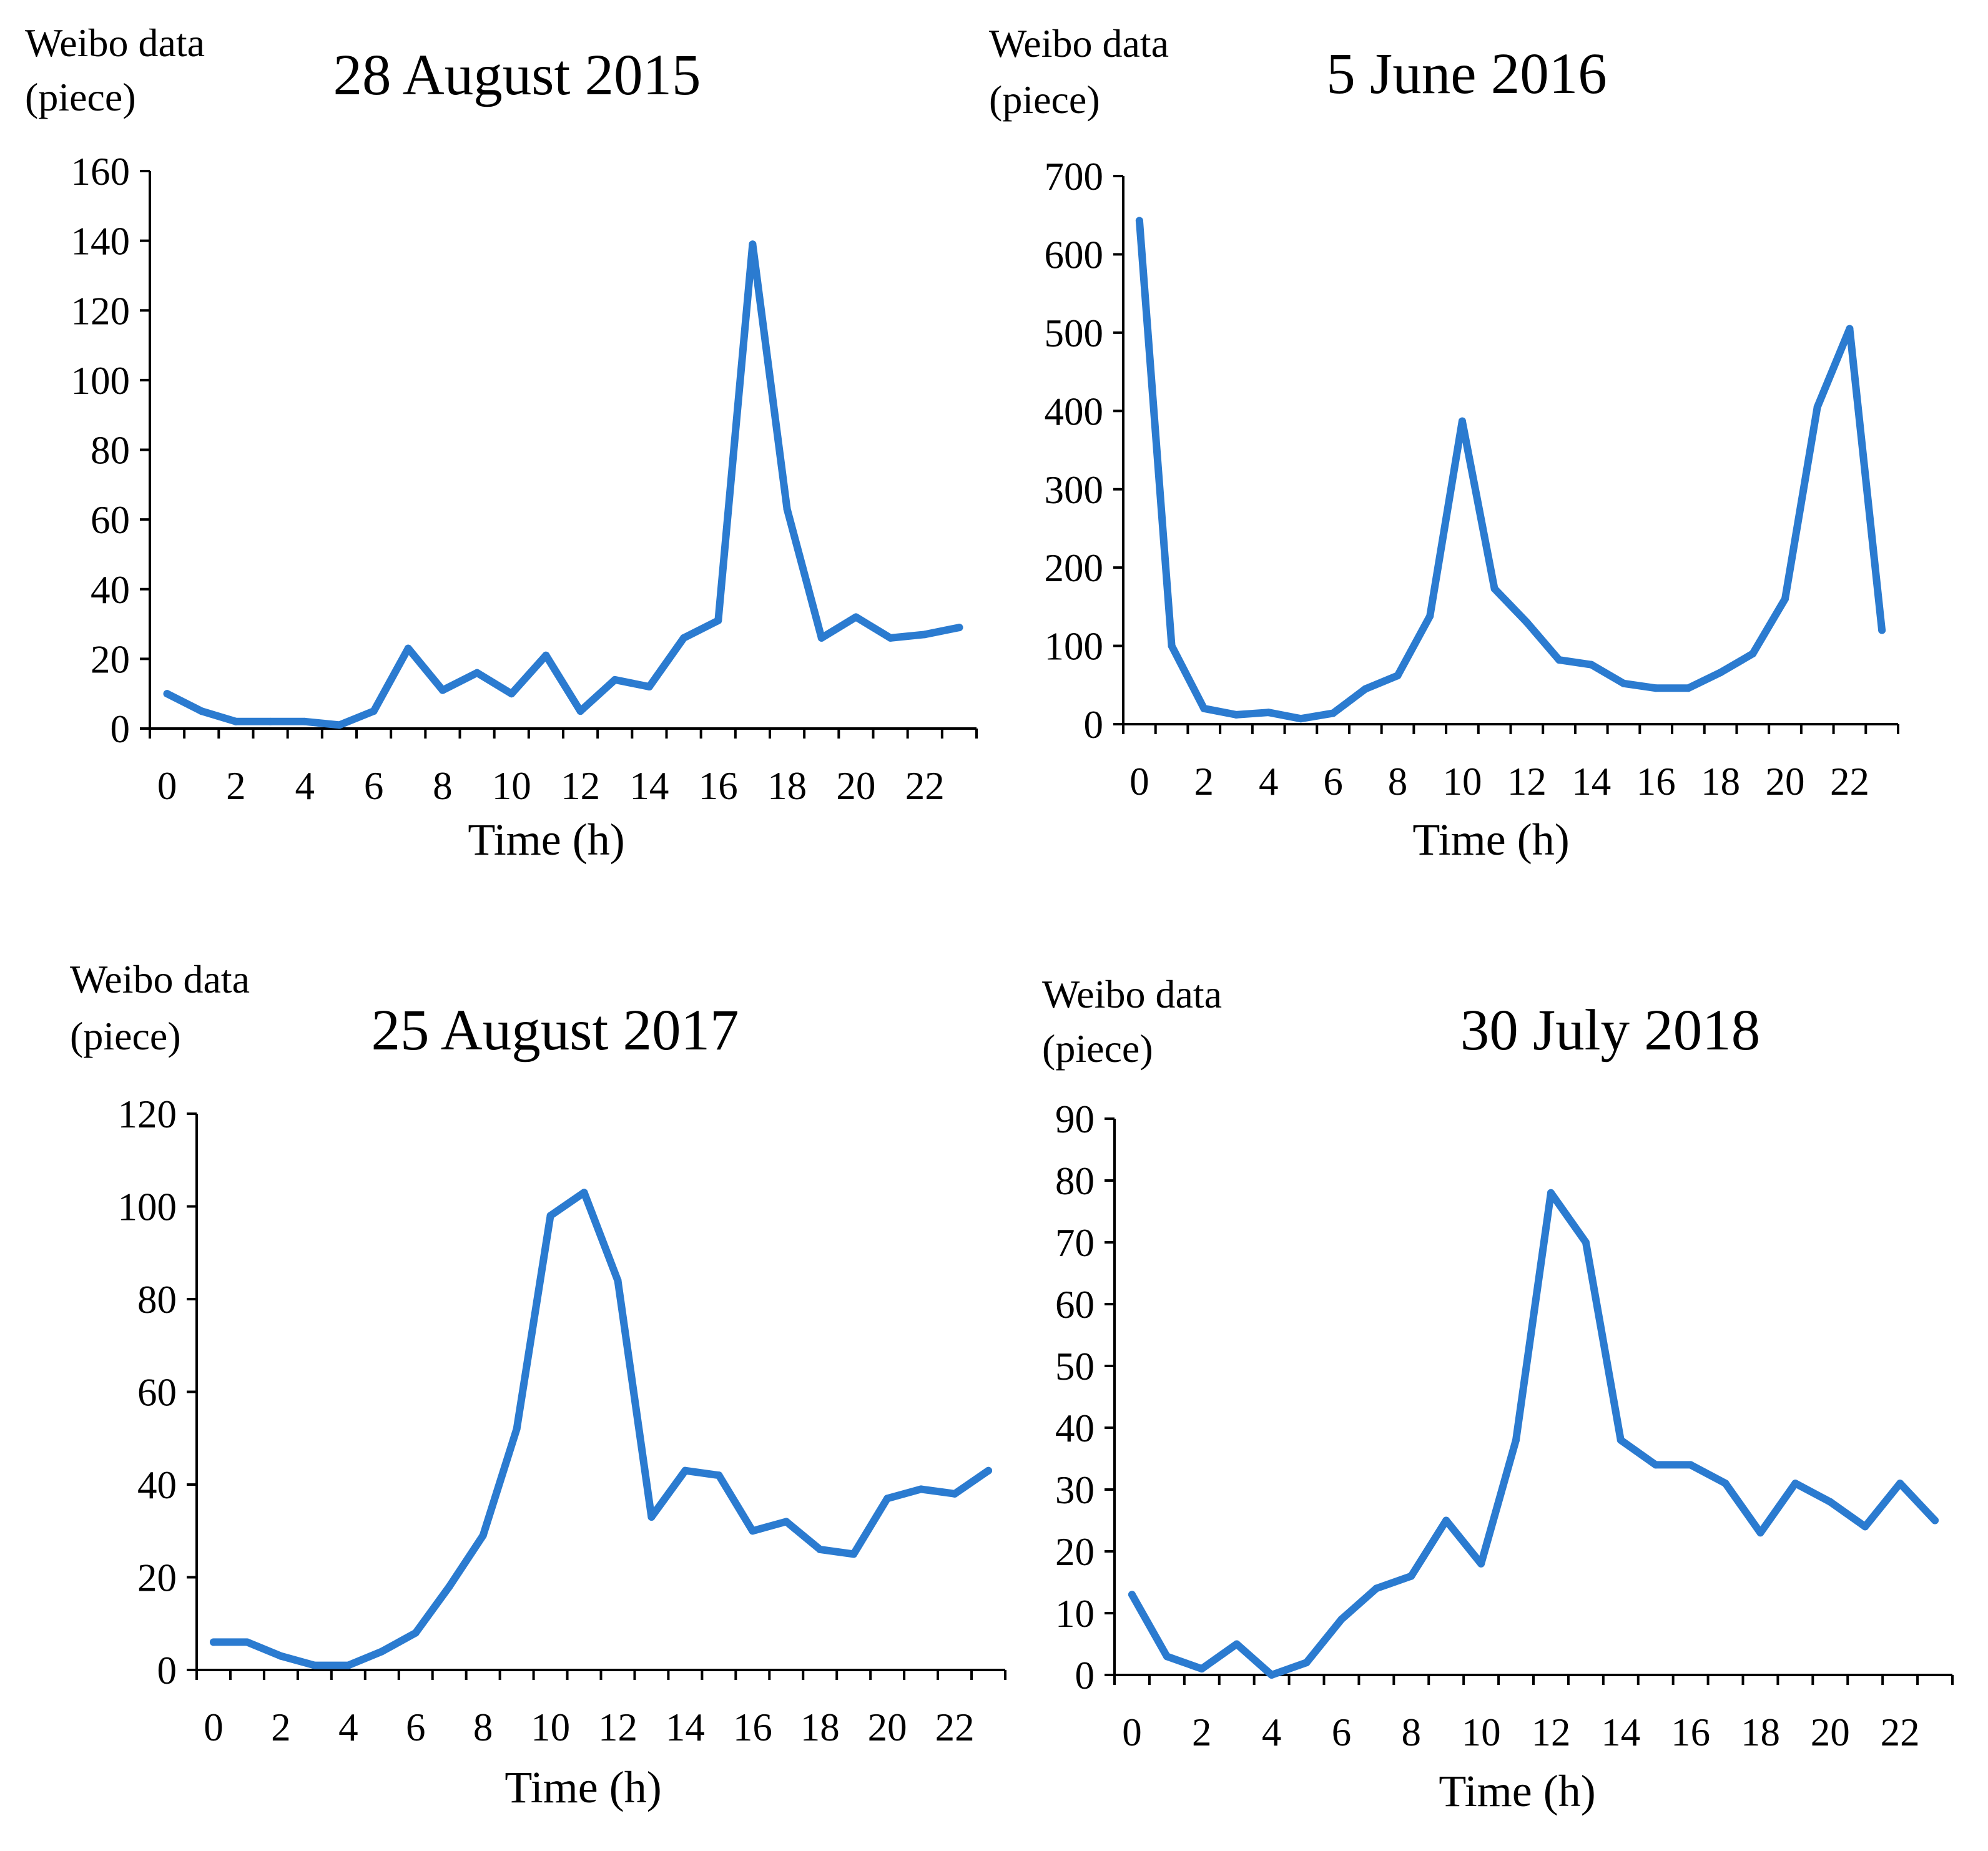 This screenshot has width=1988, height=1851. Describe the element at coordinates (1074, 333) in the screenshot. I see `y-tick-label: 500` at that location.